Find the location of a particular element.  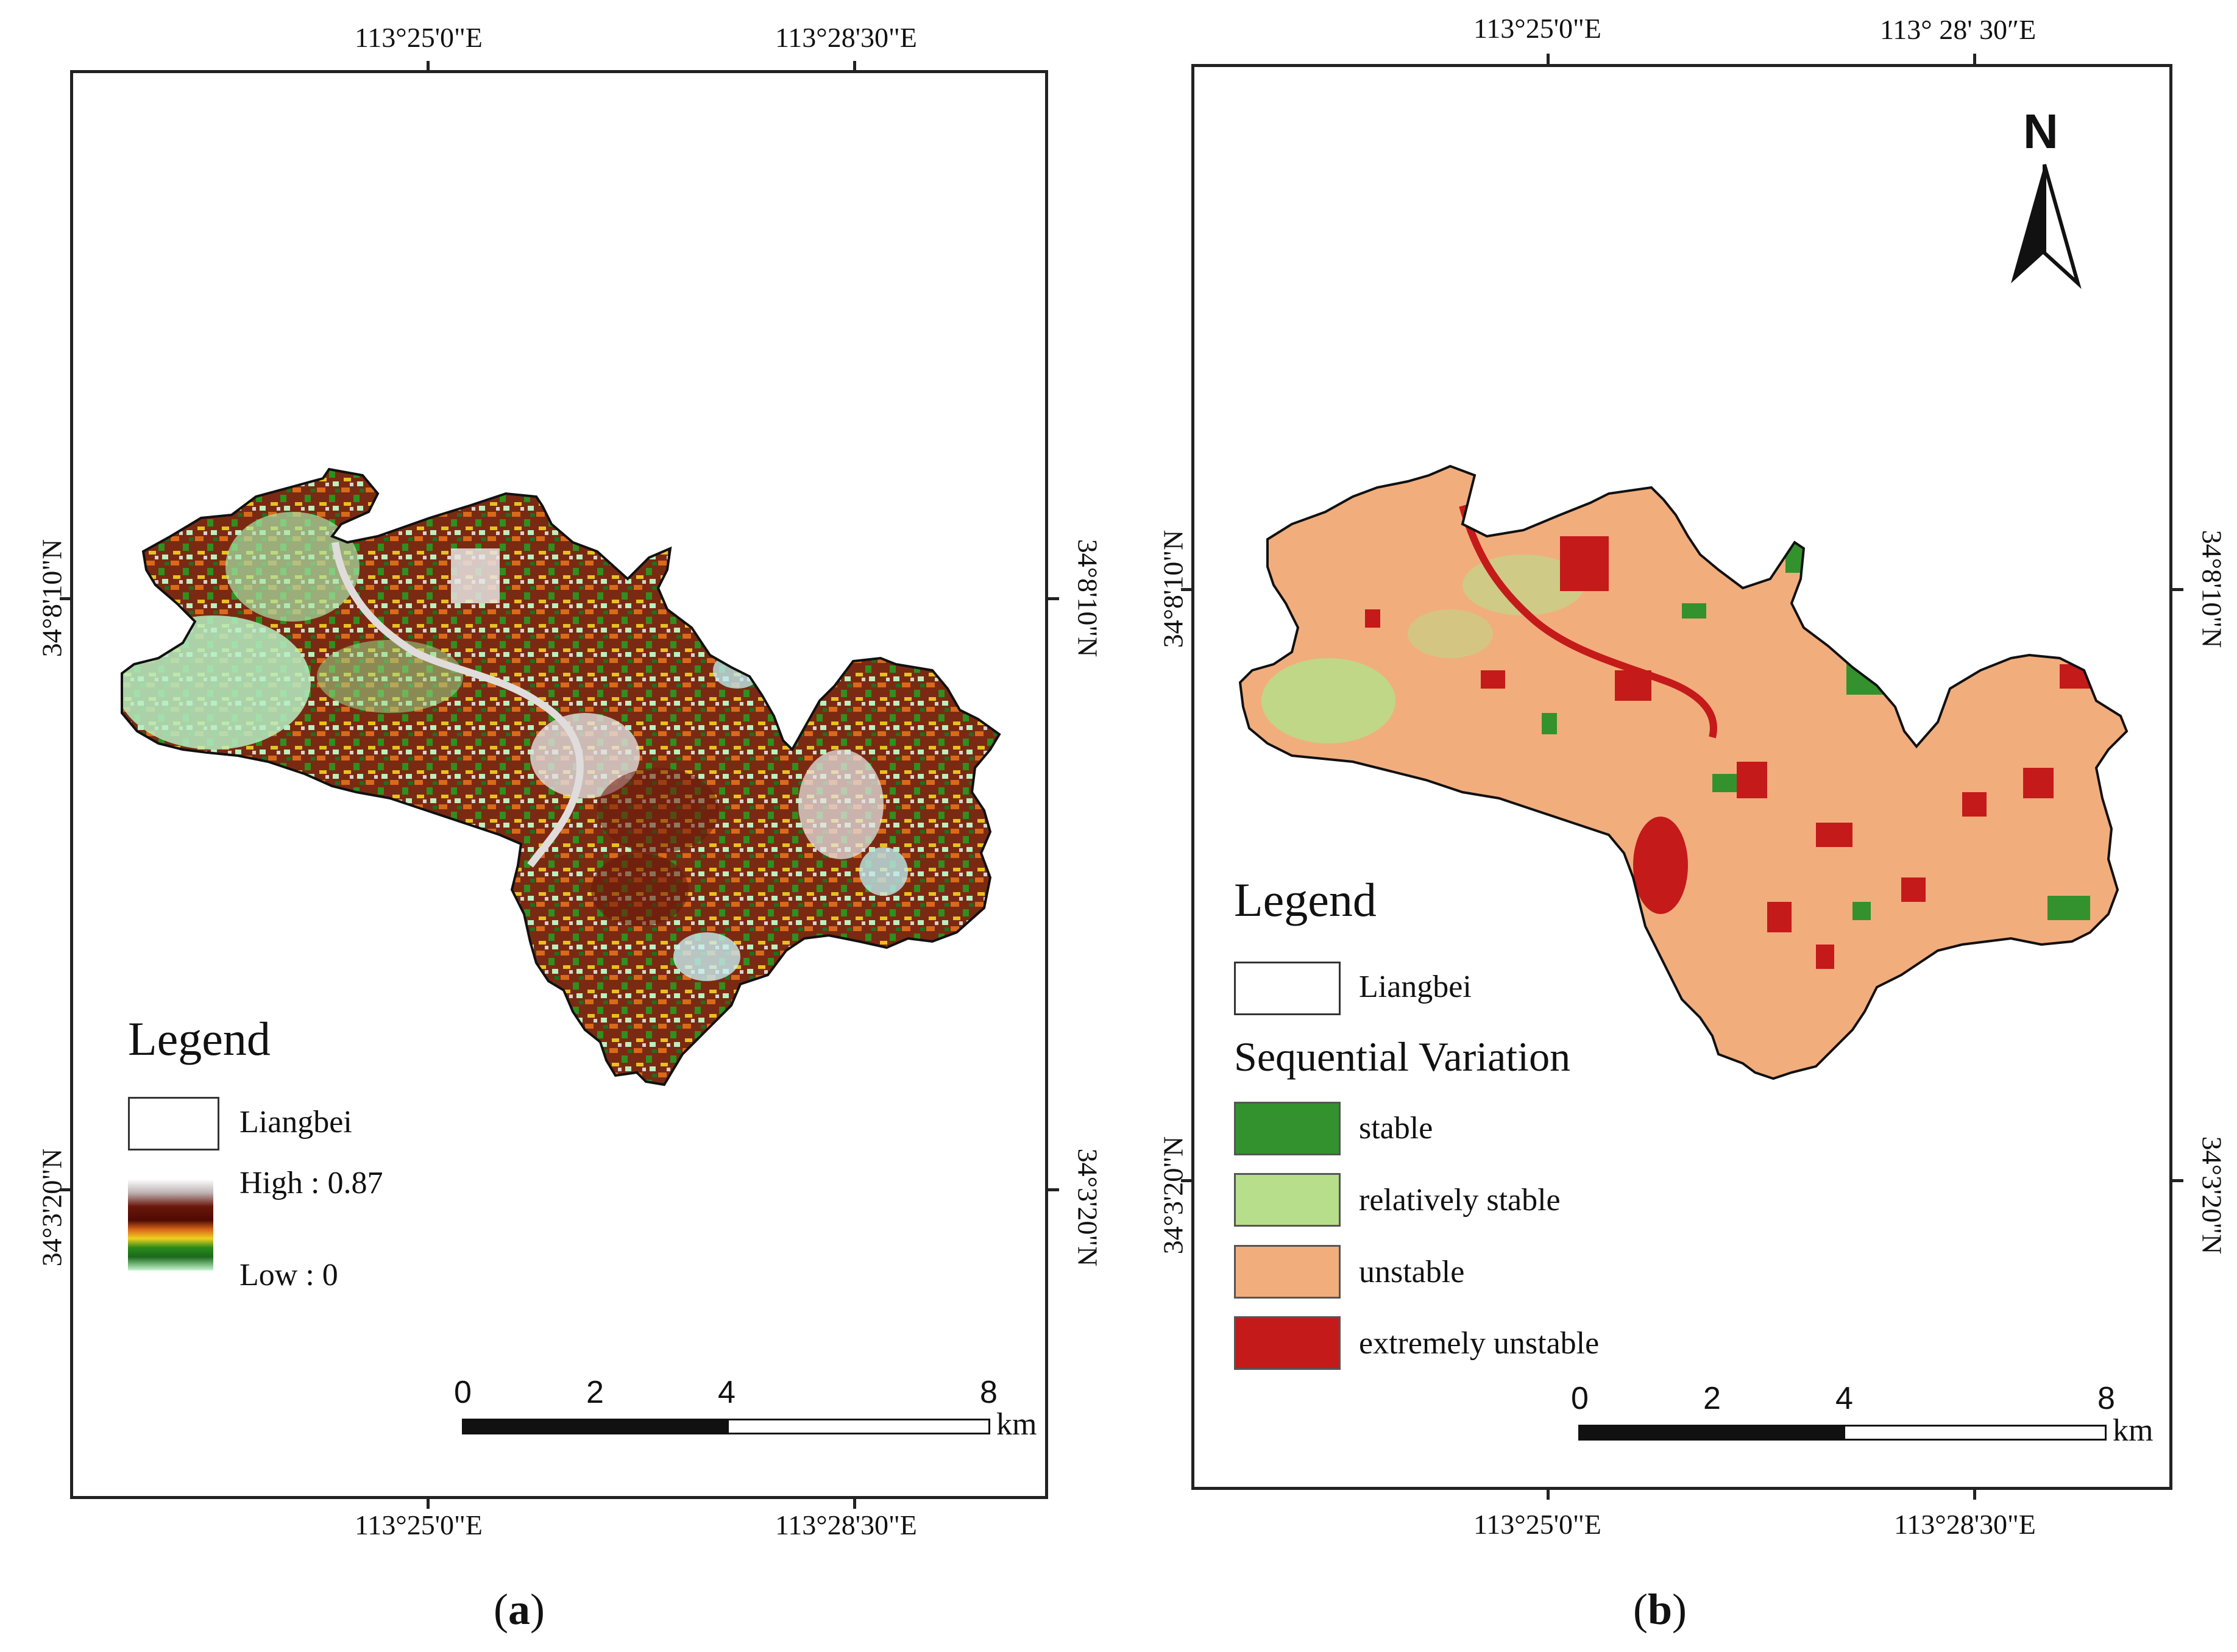

caption-open-a: ( is located at coordinates (501, 1609).